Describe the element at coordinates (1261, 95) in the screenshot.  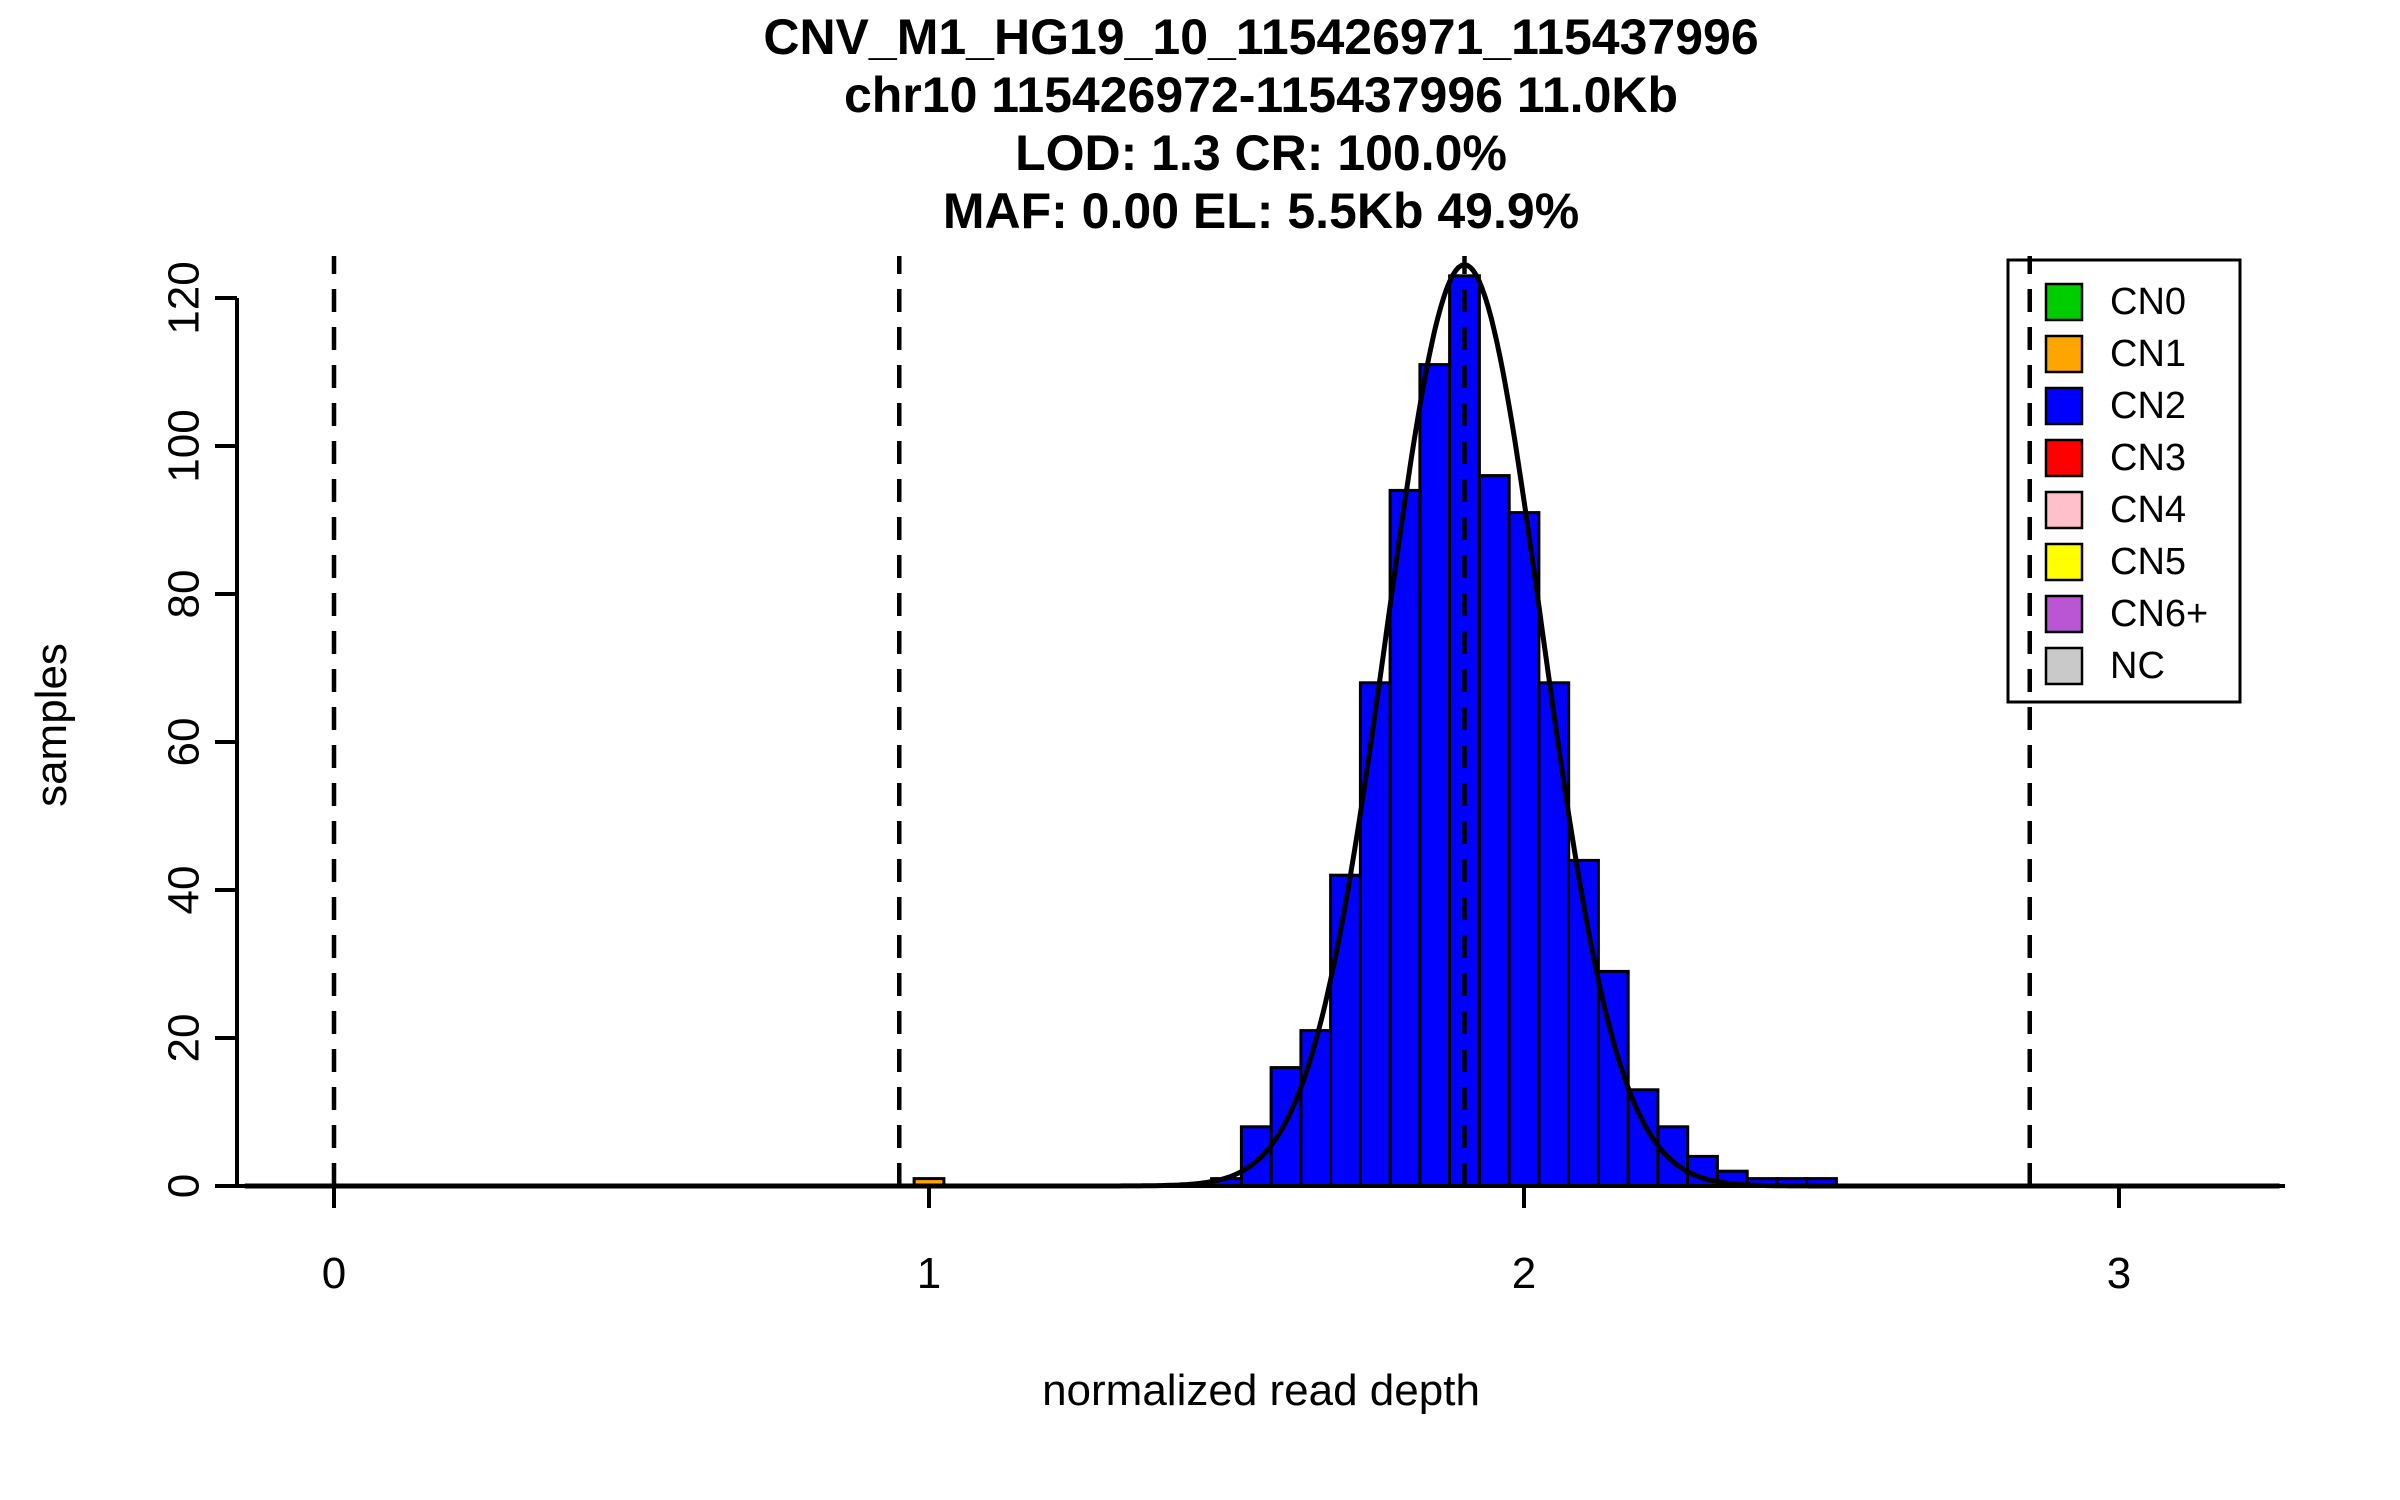
I see `title-line-2: chr10 115426972-115437996 11.0Kb` at that location.